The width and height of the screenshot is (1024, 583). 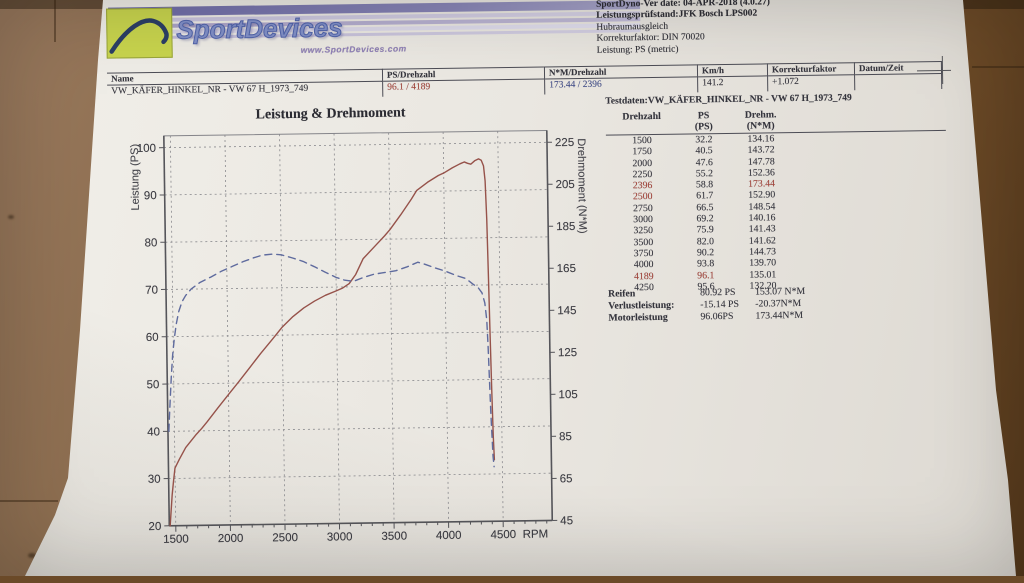 What do you see at coordinates (762, 252) in the screenshot?
I see `cell-nm: 144.73` at bounding box center [762, 252].